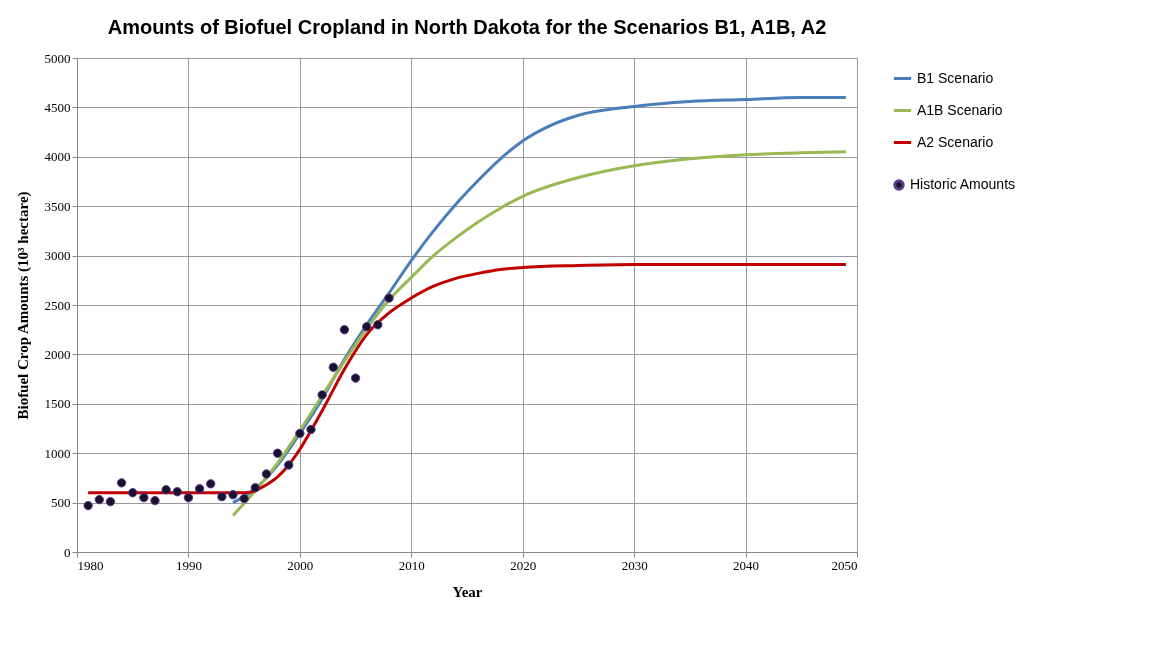 The image size is (1153, 656). I want to click on x-tick-label: 2020, so click(523, 565).